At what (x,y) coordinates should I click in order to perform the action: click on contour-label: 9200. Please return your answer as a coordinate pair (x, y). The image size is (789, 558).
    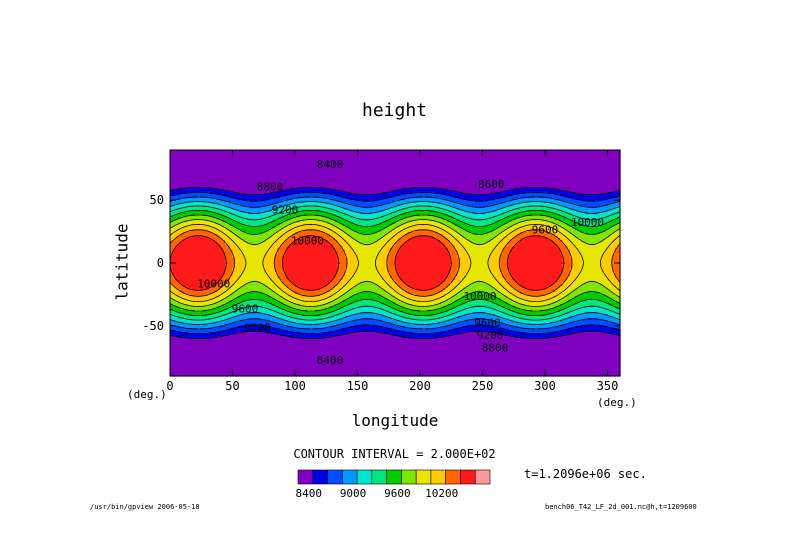
    Looking at the image, I should click on (285, 209).